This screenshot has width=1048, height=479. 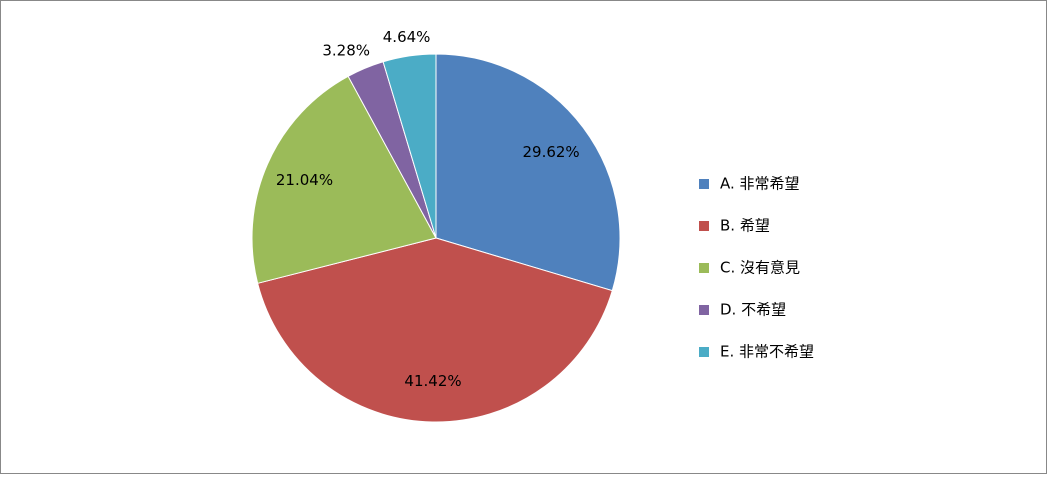 I want to click on data-label: 3.28%, so click(x=346, y=51).